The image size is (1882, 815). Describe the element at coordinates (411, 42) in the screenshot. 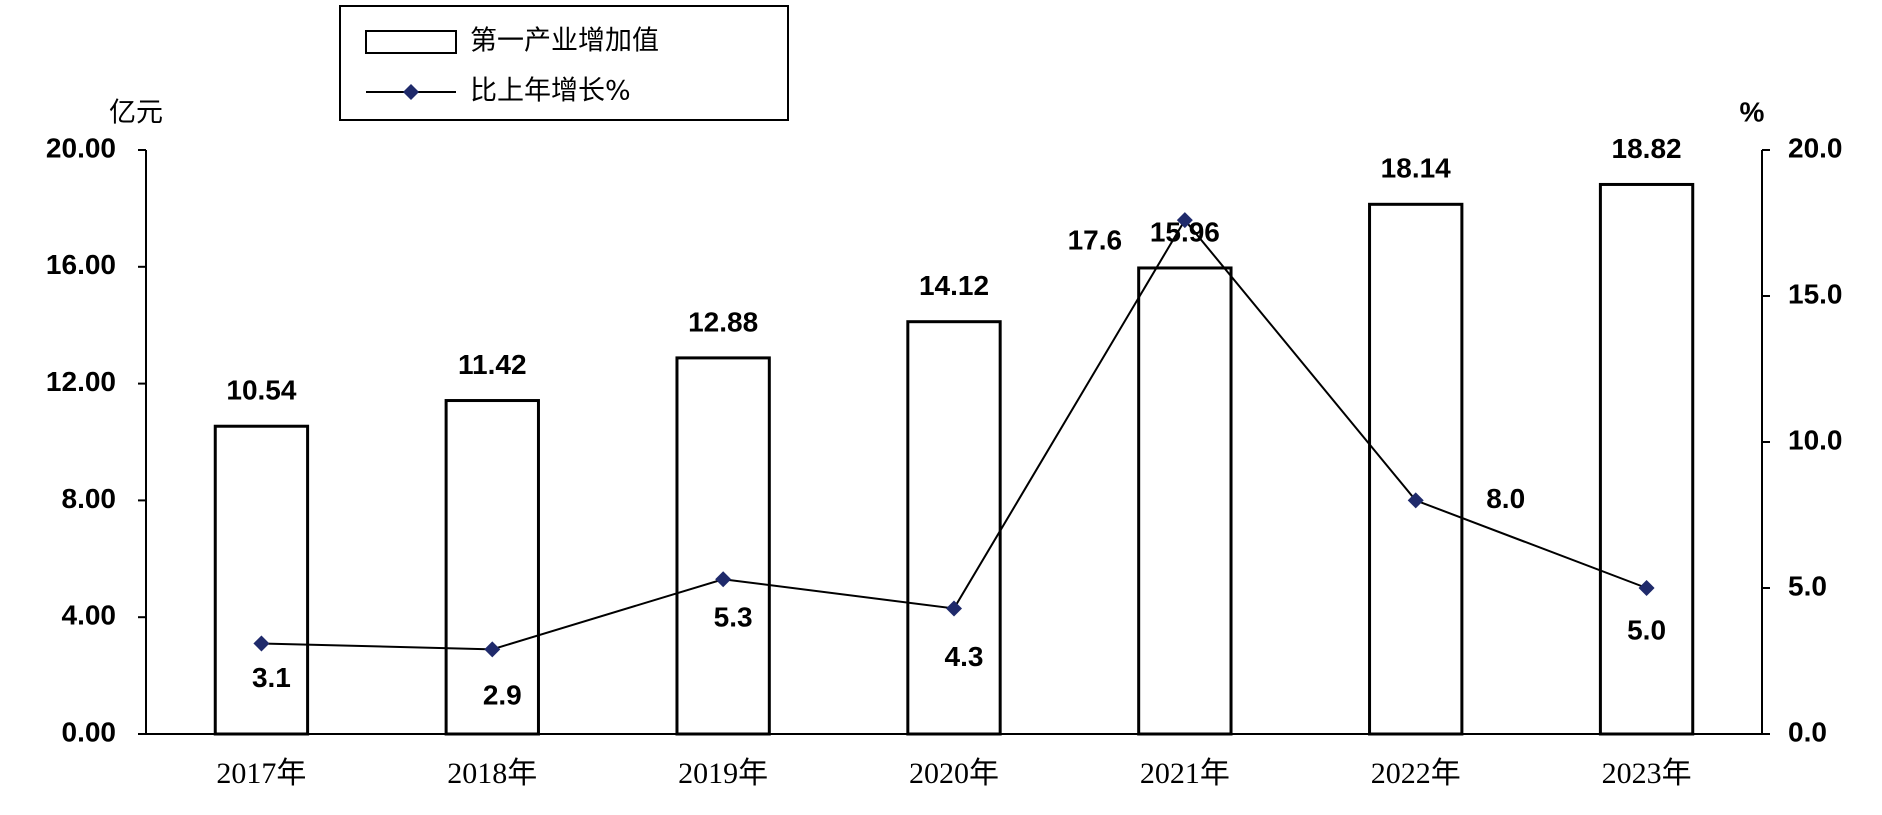

I see `legend-swatch` at that location.